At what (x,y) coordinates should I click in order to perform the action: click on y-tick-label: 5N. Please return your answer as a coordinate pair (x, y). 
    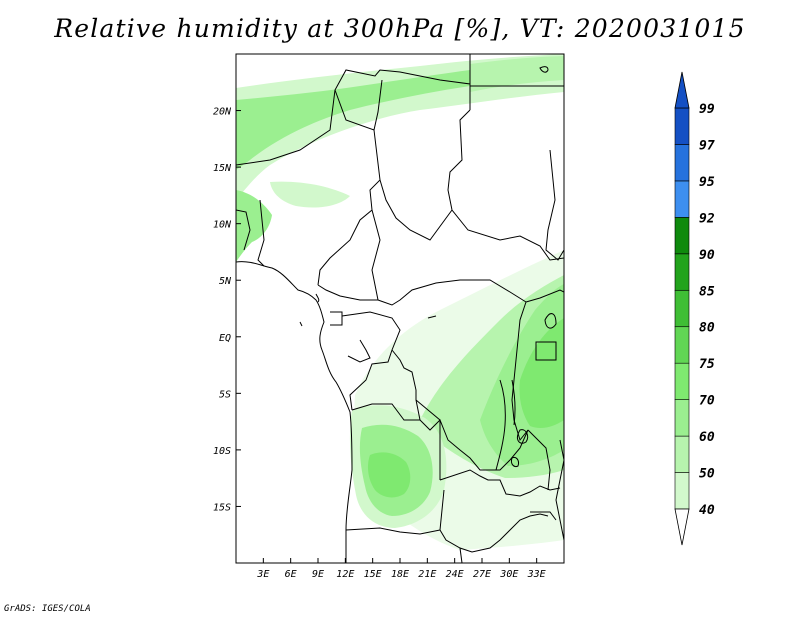
    Looking at the image, I should click on (225, 281).